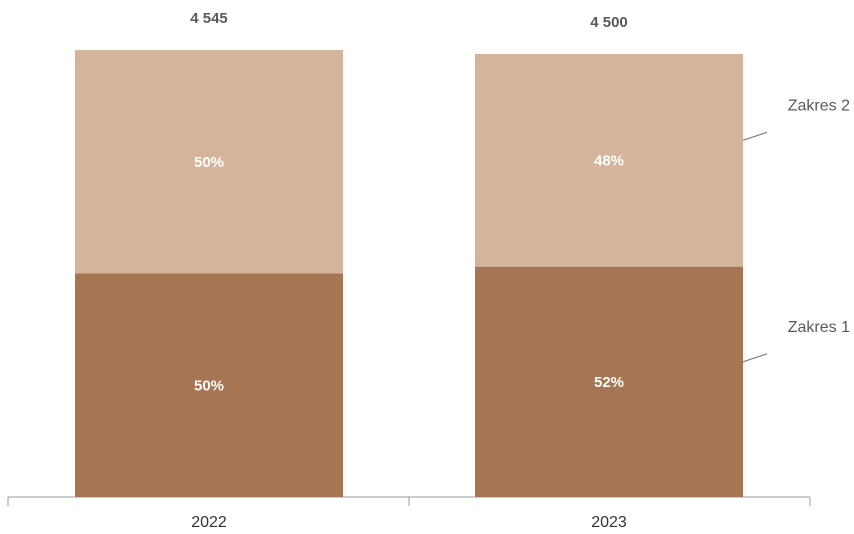 Image resolution: width=854 pixels, height=534 pixels. Describe the element at coordinates (609, 522) in the screenshot. I see `category-label-2023: 2023` at that location.